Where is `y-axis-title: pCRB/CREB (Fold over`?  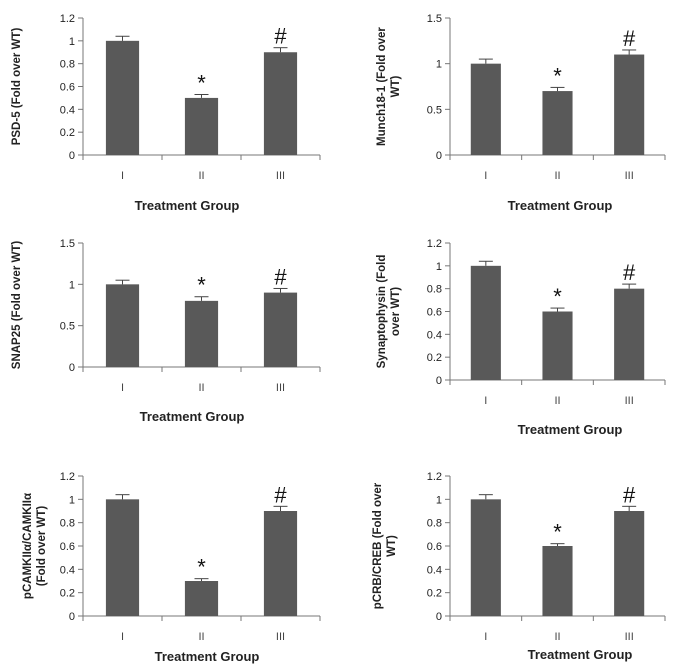 y-axis-title: pCRB/CREB (Fold over is located at coordinates (378, 545).